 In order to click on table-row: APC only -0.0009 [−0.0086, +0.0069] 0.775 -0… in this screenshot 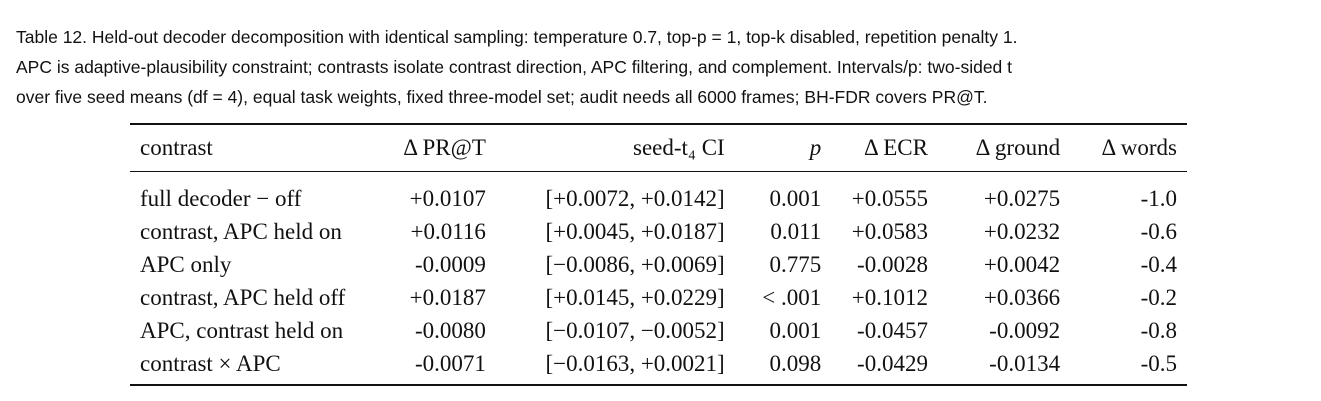, I will do `click(658, 264)`.